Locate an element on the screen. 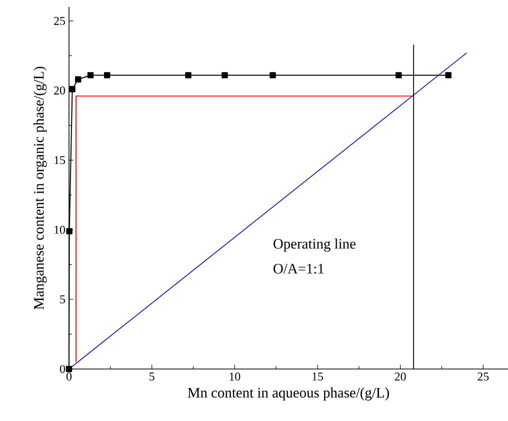 This screenshot has width=508, height=421. y-tick-label: 15 is located at coordinates (60, 160).